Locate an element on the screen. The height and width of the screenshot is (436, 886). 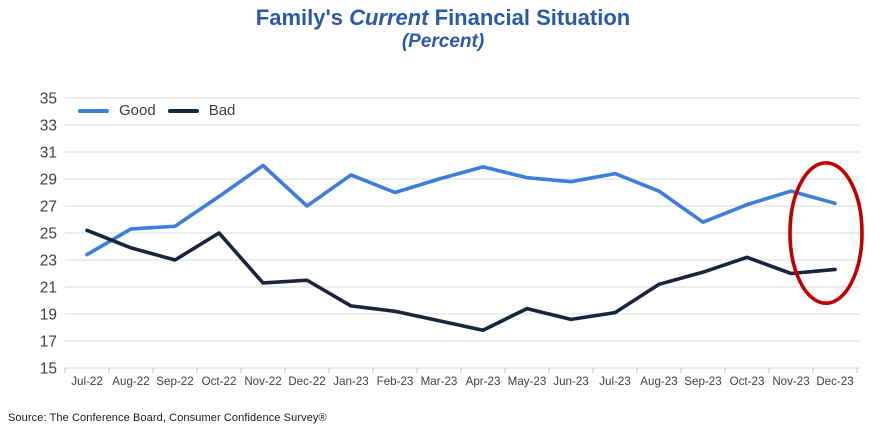
title-prefix: Family's is located at coordinates (302, 17).